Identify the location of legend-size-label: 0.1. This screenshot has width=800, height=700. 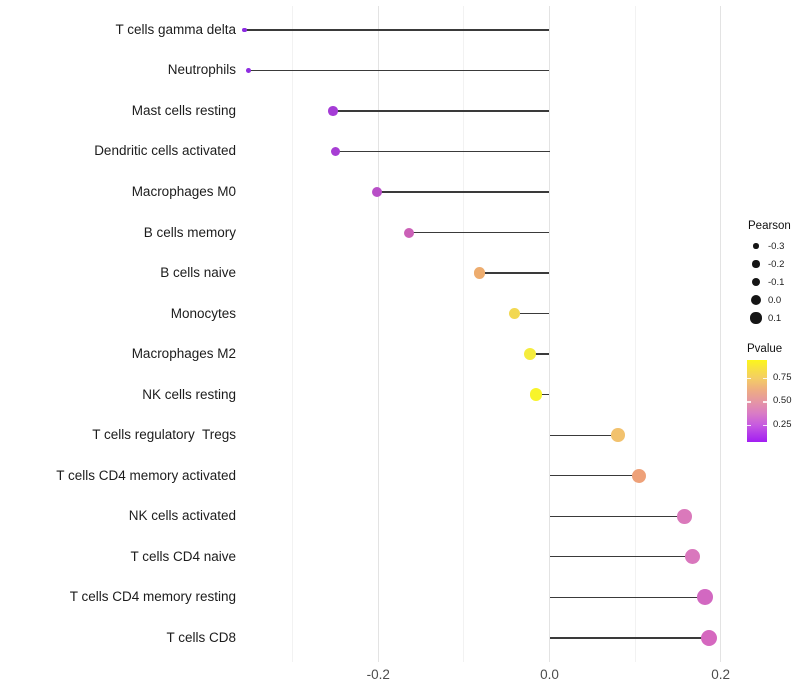
(775, 318).